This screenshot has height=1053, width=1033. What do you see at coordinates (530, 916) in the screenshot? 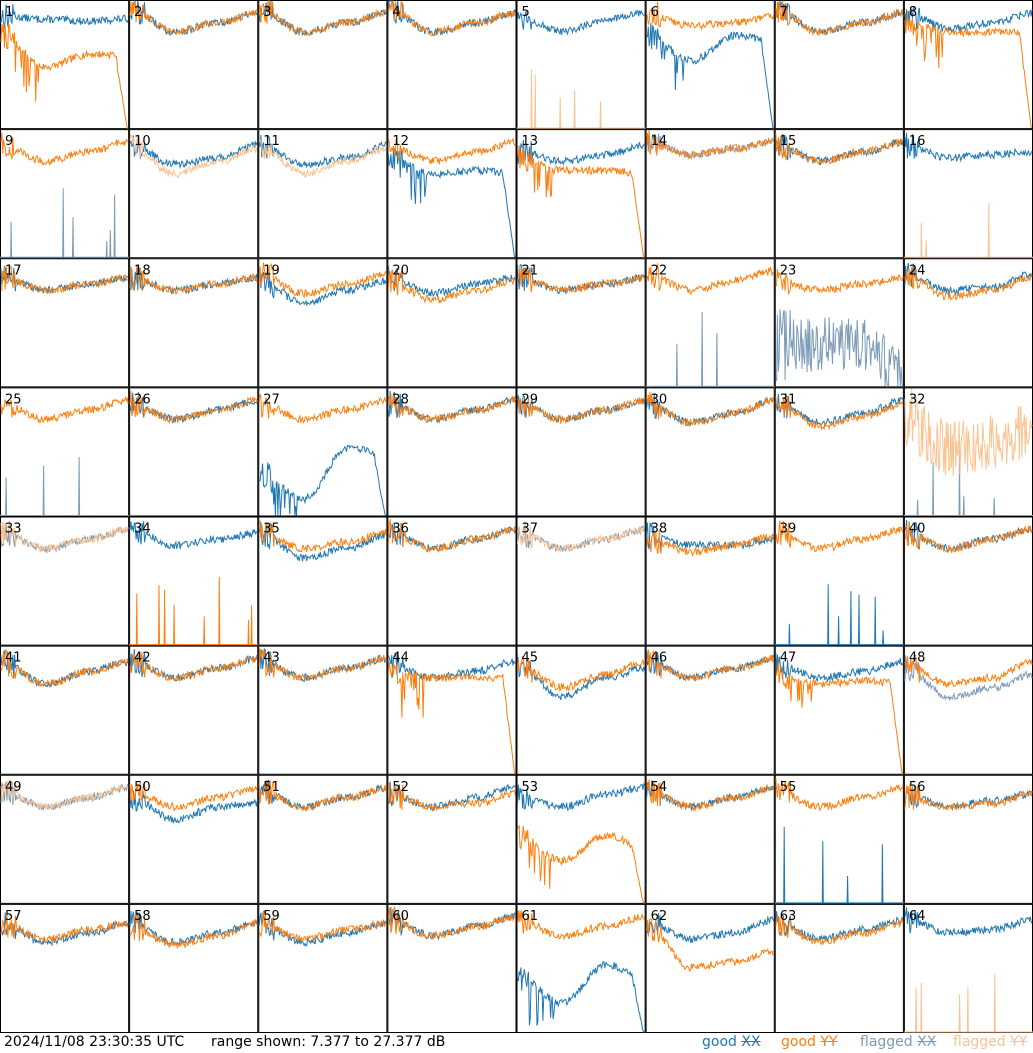
I see `panel-number-label: 61` at bounding box center [530, 916].